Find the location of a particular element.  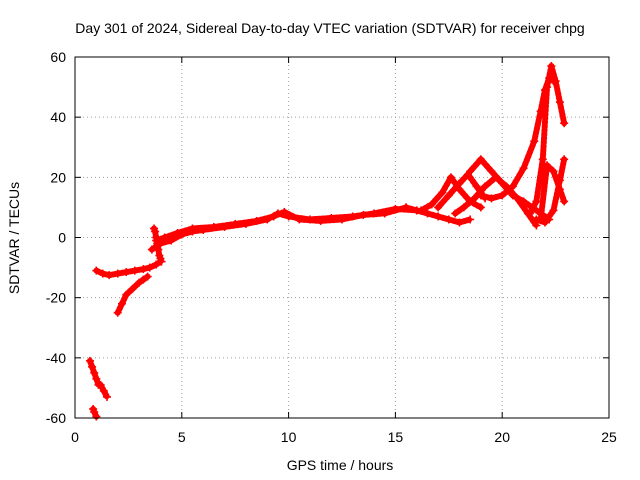

x-tick-label: 0 is located at coordinates (75, 437).